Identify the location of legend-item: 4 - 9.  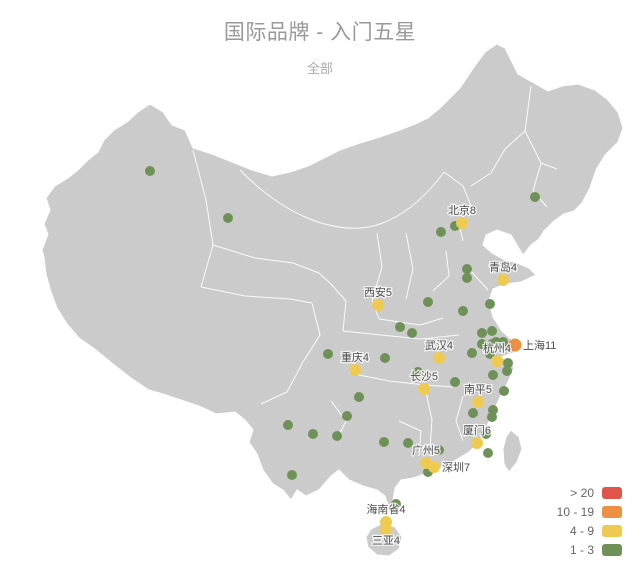
(596, 531).